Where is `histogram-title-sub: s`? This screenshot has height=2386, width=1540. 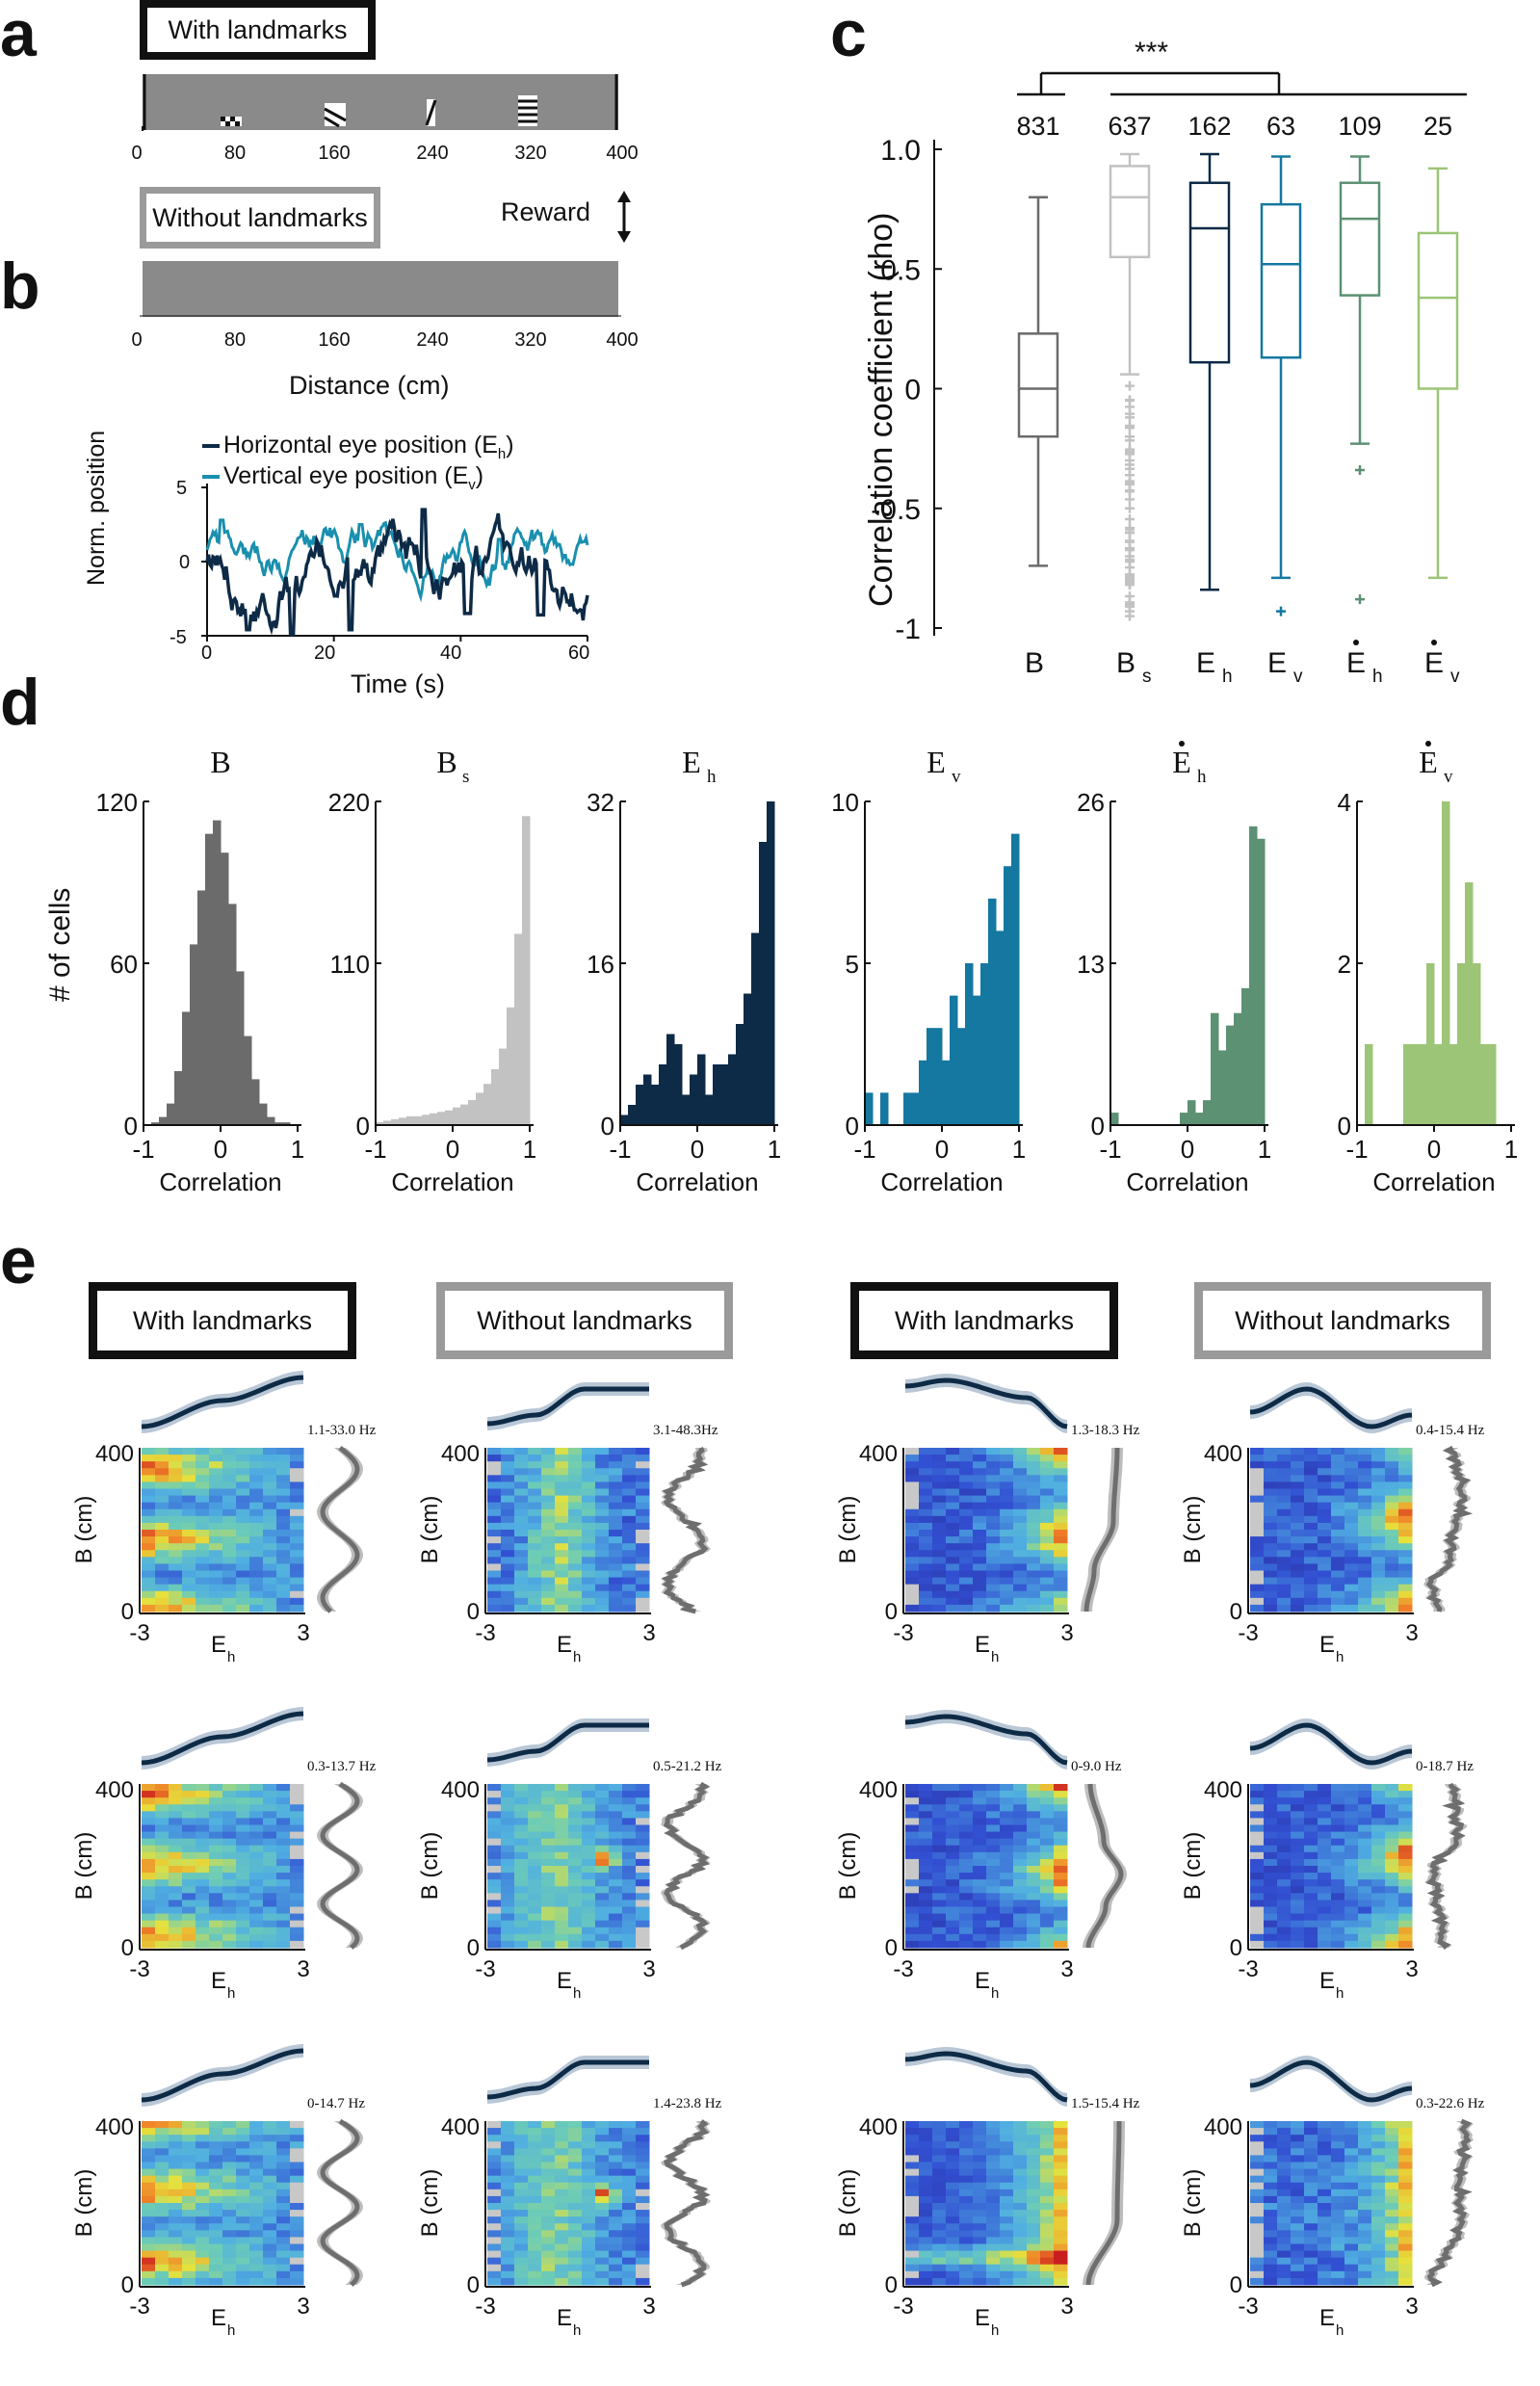
histogram-title-sub: s is located at coordinates (465, 777).